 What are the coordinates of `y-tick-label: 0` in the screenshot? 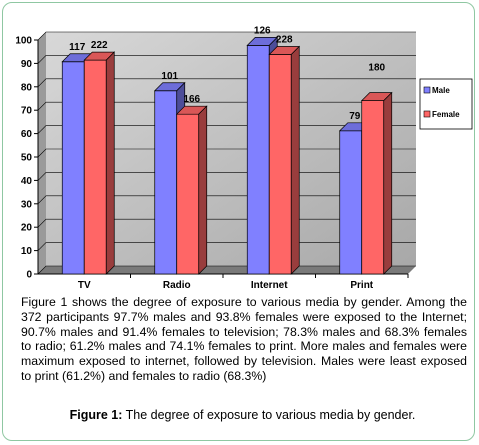 It's located at (29, 275).